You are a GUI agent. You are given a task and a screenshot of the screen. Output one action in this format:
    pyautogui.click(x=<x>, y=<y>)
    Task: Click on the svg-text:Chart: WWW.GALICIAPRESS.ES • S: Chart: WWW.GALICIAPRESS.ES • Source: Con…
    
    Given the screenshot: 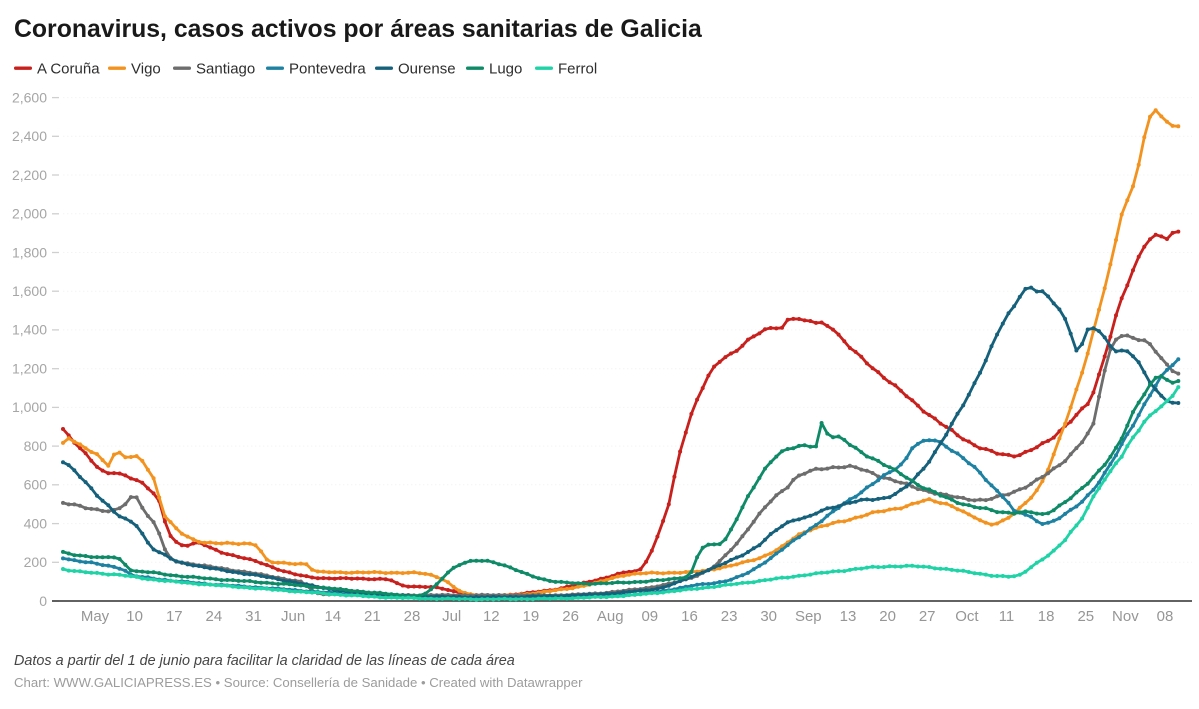 What is the action you would take?
    pyautogui.click(x=298, y=682)
    